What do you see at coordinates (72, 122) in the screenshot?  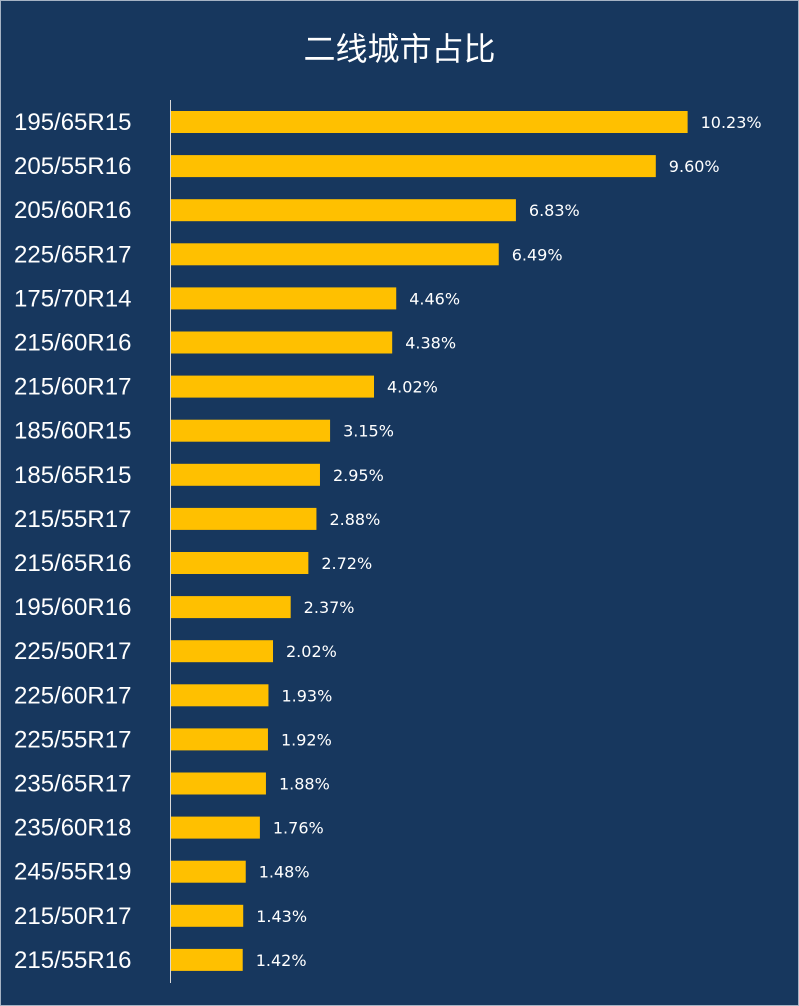 I see `category-label: 195/65R15` at bounding box center [72, 122].